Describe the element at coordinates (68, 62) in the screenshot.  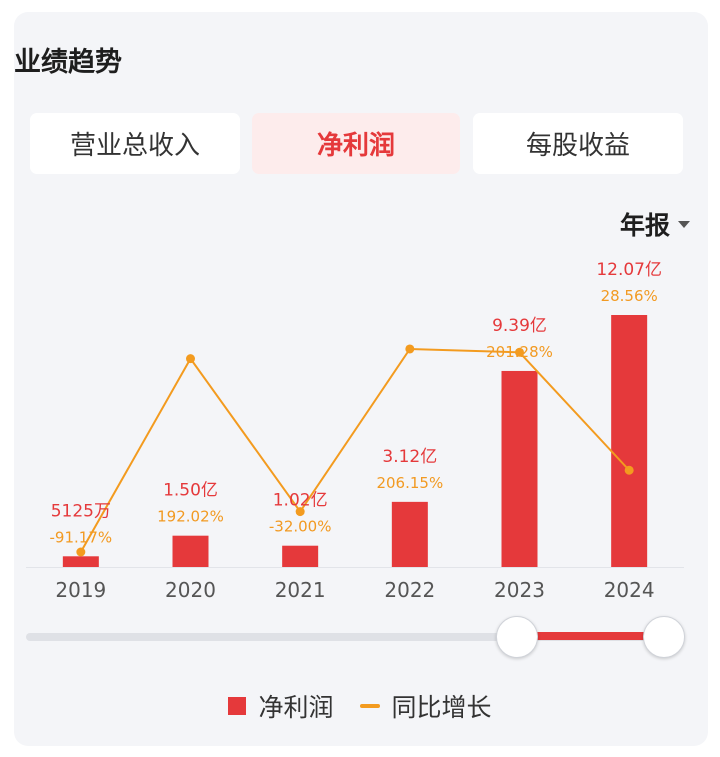
I see `card-title: 业绩趋势` at that location.